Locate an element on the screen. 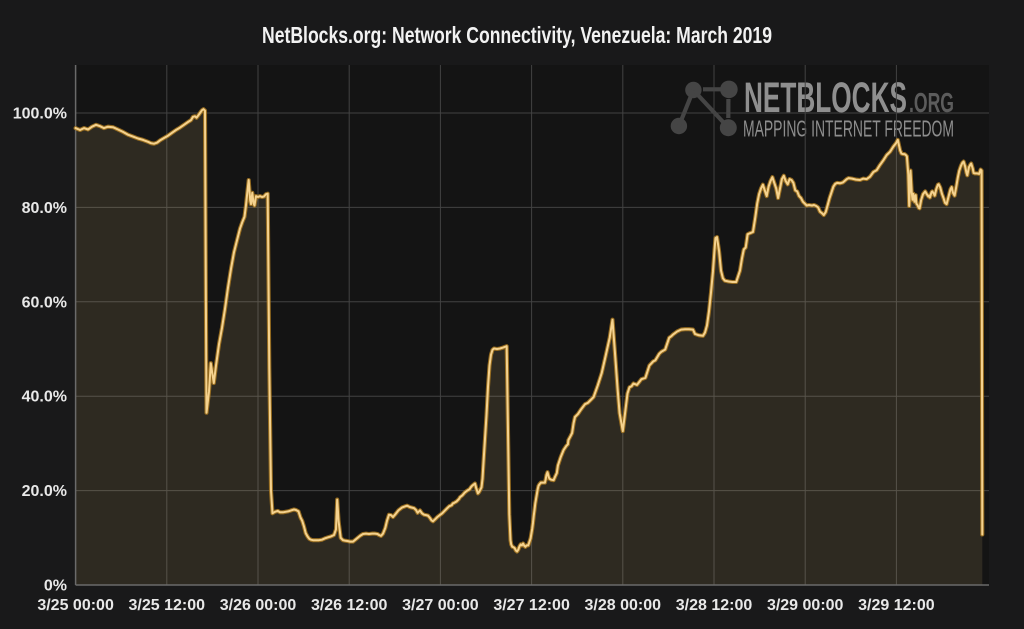 The height and width of the screenshot is (629, 1024). svg-text: 3/29 12:00 is located at coordinates (896, 605).